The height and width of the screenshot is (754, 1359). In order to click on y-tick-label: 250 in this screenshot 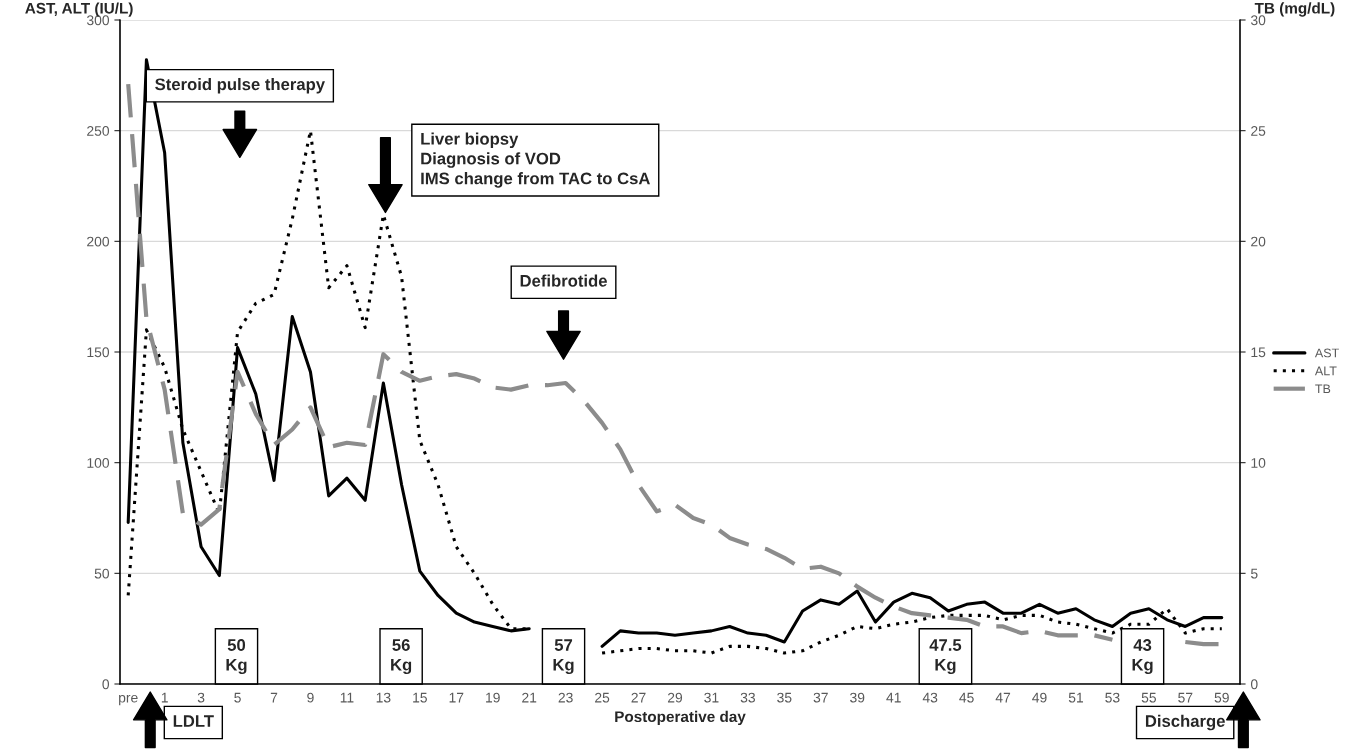, I will do `click(98, 131)`.